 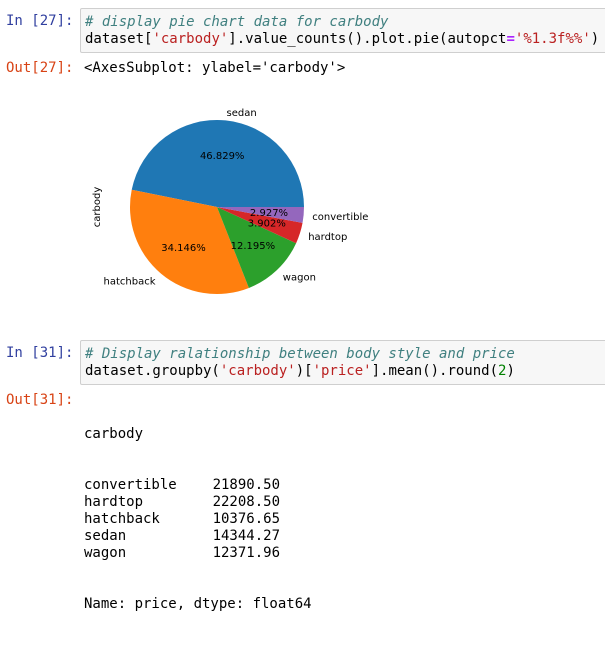 What do you see at coordinates (342, 371) in the screenshot?
I see `code-string: 'price'` at bounding box center [342, 371].